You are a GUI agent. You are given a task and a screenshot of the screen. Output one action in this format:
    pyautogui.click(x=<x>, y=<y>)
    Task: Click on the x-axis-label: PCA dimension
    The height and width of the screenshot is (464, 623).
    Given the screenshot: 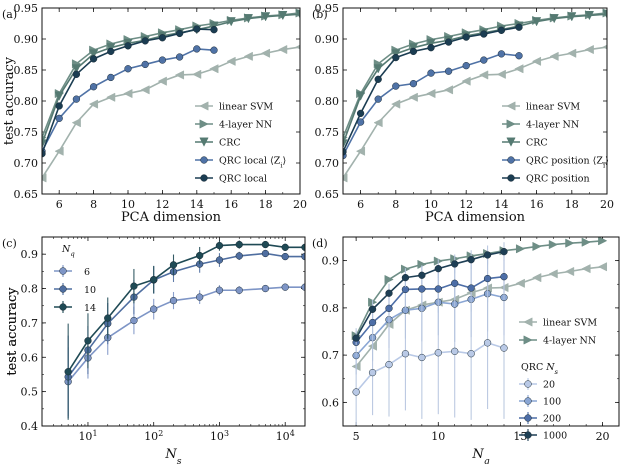 What is the action you would take?
    pyautogui.click(x=475, y=217)
    